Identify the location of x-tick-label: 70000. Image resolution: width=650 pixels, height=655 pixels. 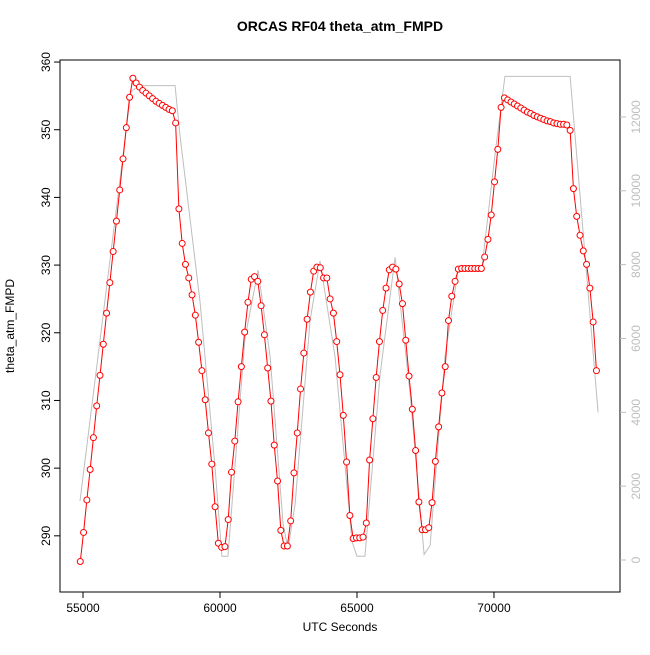
(494, 608).